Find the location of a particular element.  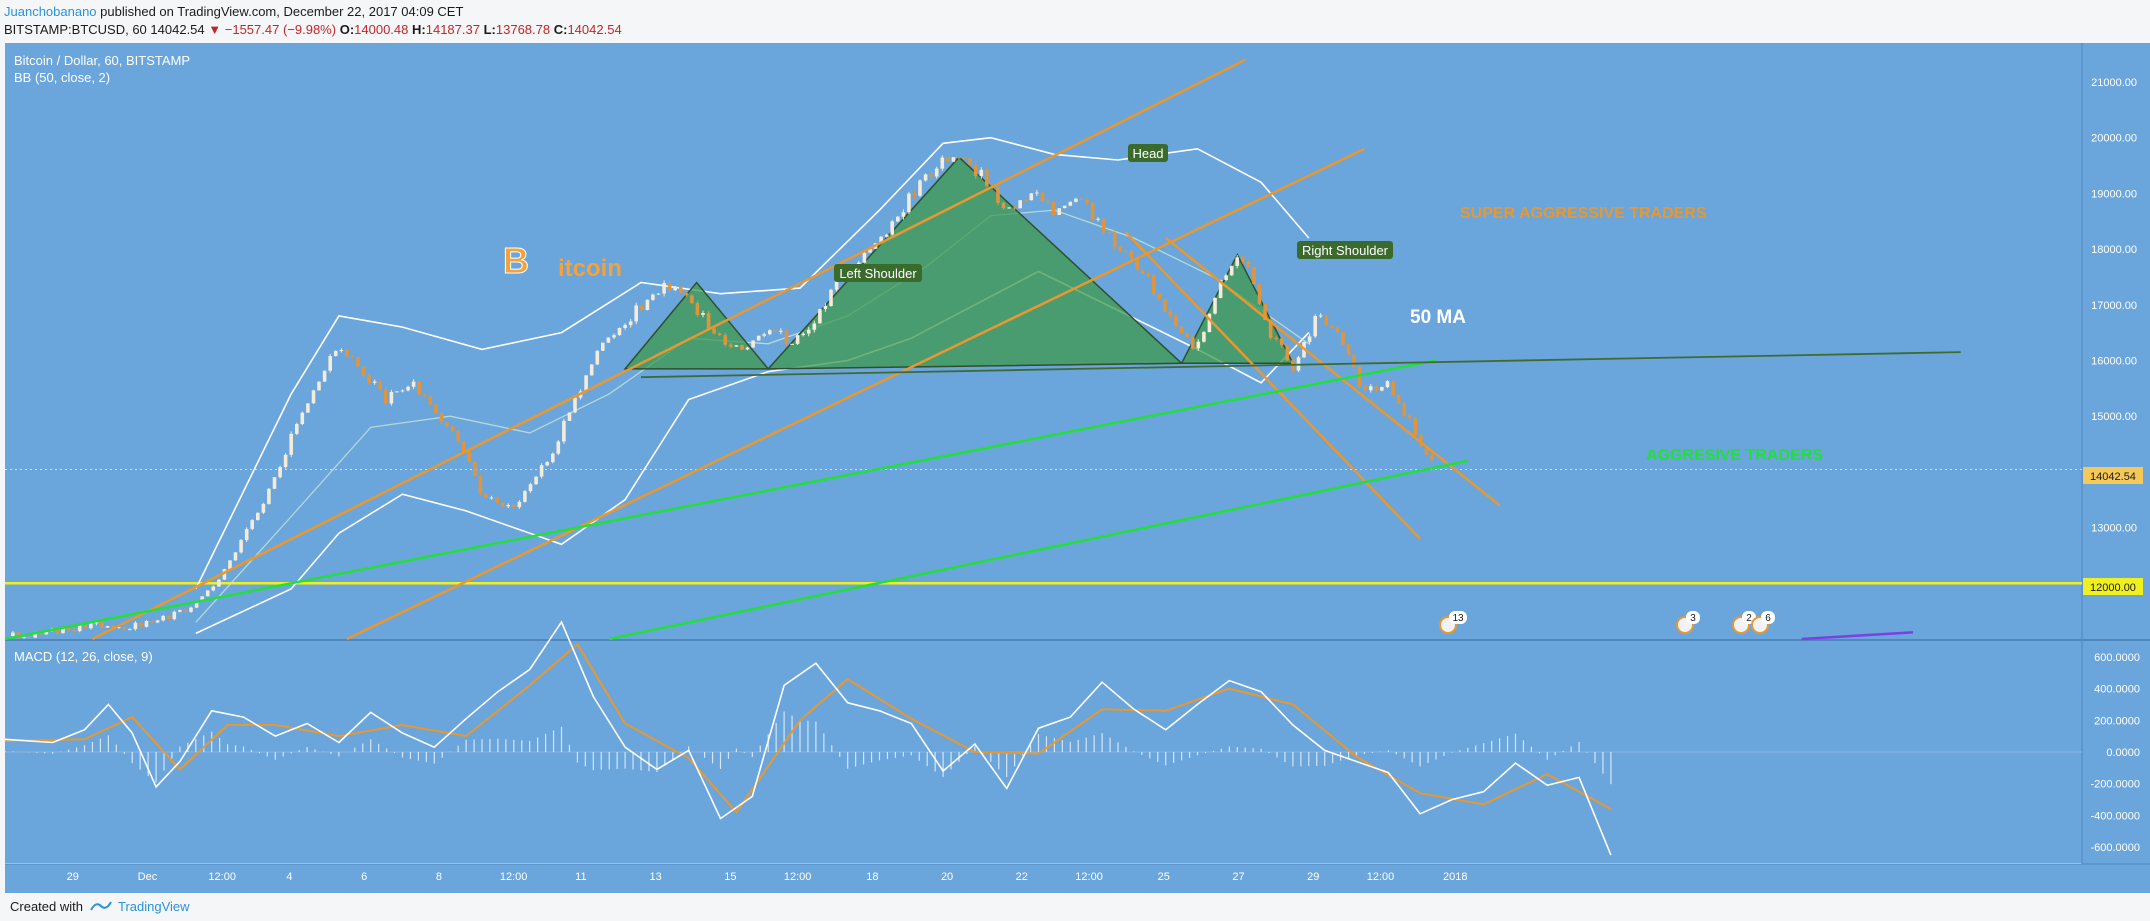

tradingview-link: TradingView is located at coordinates (154, 906).